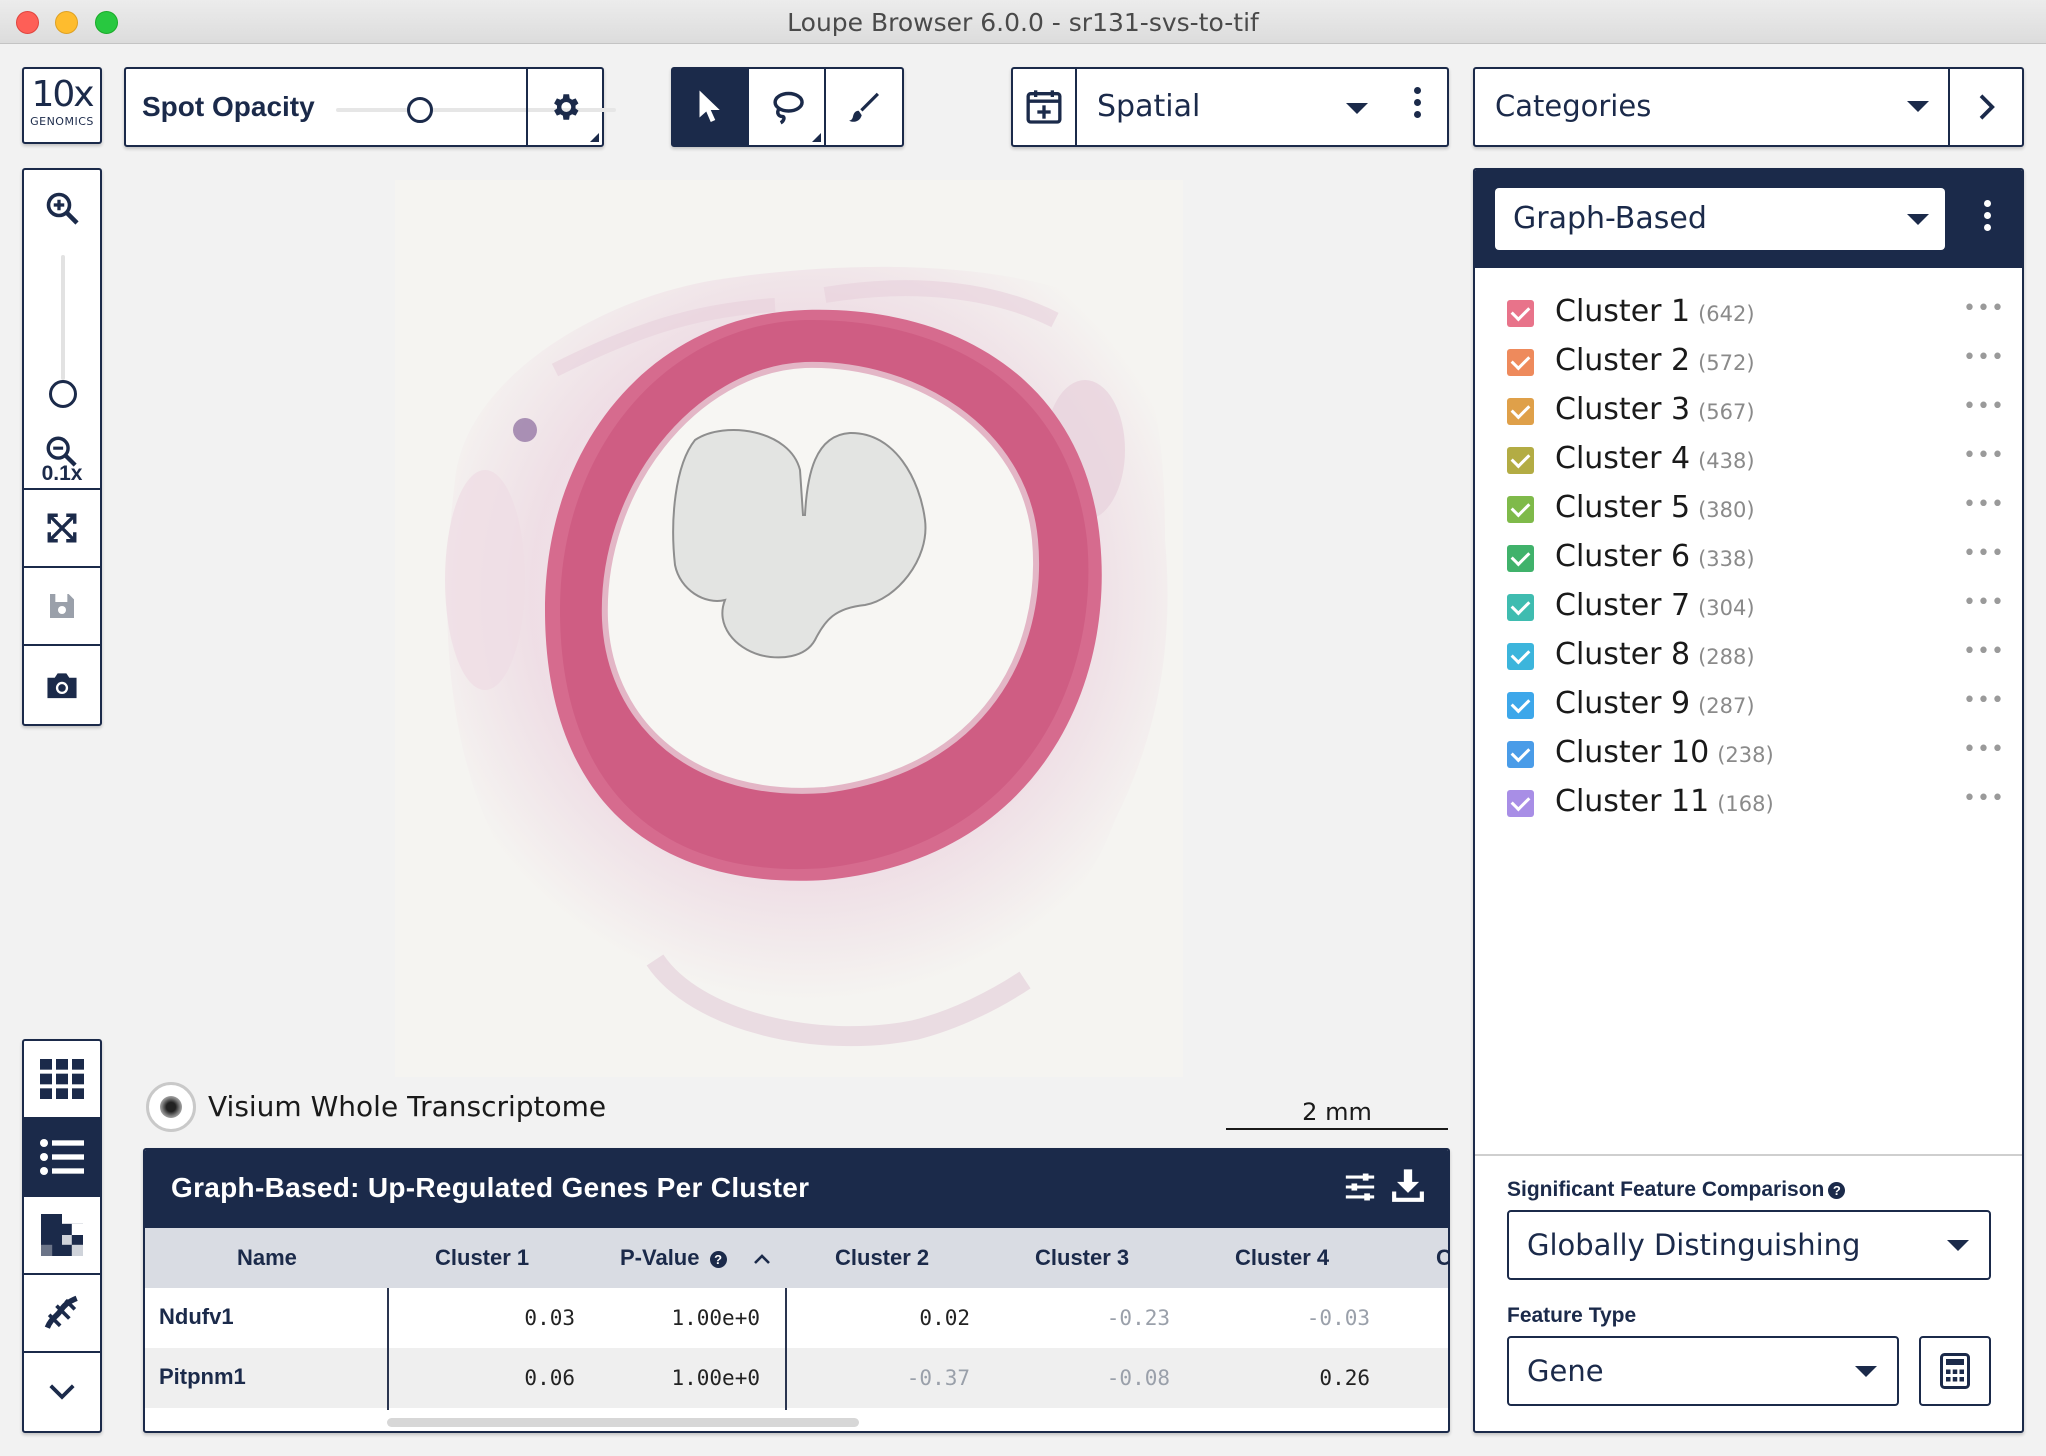  What do you see at coordinates (62, 1392) in the screenshot?
I see `expand-toolbar-button` at bounding box center [62, 1392].